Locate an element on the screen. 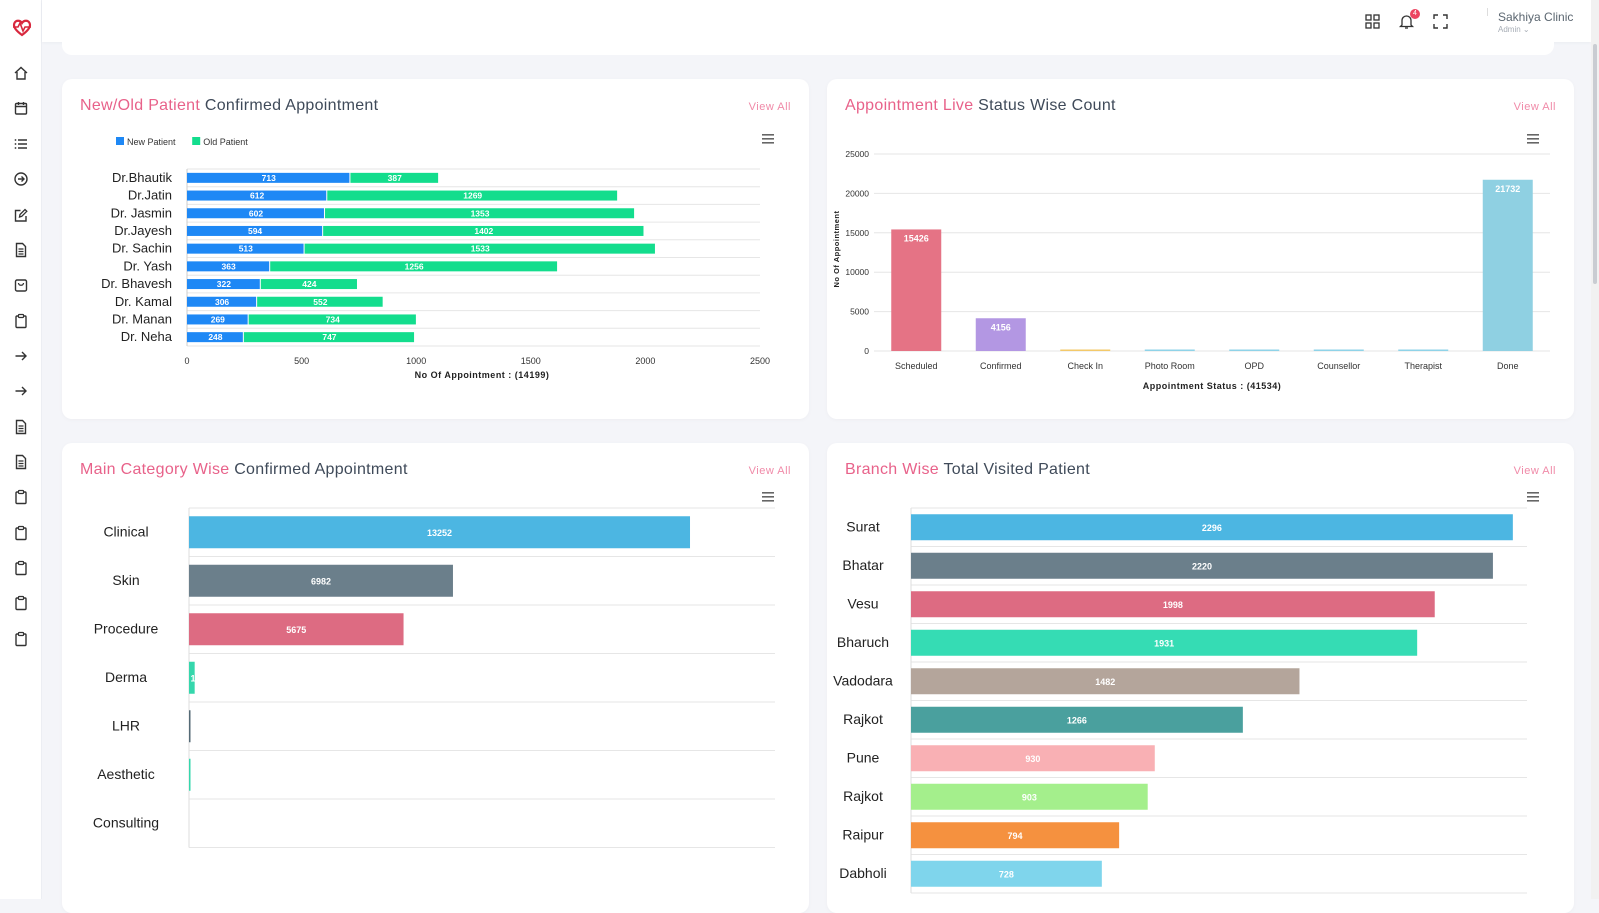 The width and height of the screenshot is (1599, 913). sidebar-bag-icon is located at coordinates (21, 285).